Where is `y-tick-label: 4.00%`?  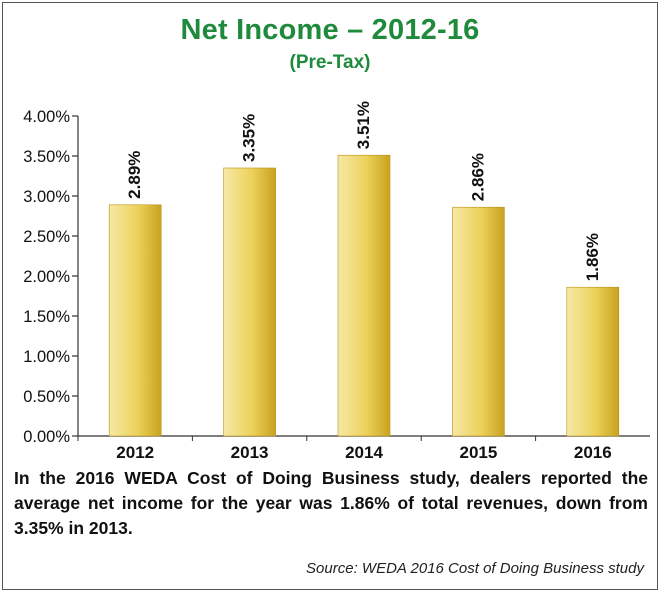 y-tick-label: 4.00% is located at coordinates (46, 117).